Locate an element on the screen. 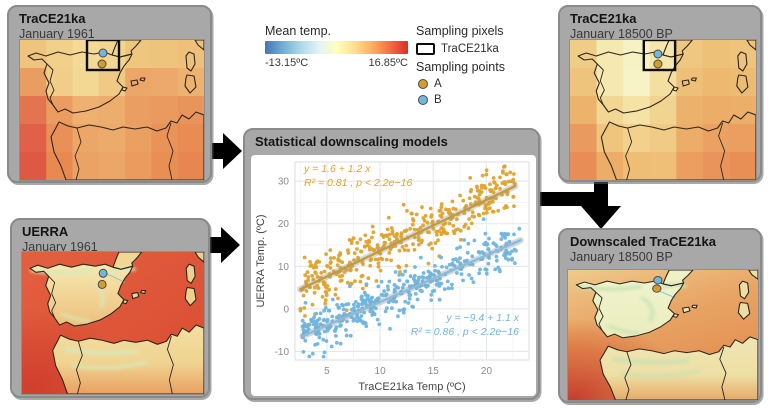  panel-downscaled: Downscaled TraCE21ka January 18500 BP is located at coordinates (660, 315).